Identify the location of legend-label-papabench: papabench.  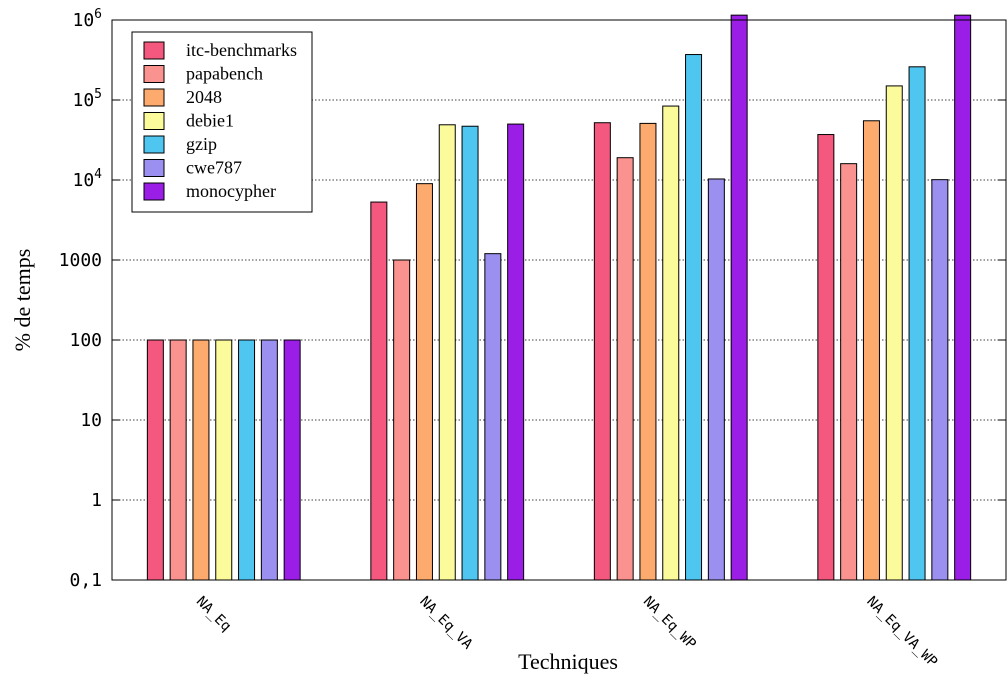
(224, 74).